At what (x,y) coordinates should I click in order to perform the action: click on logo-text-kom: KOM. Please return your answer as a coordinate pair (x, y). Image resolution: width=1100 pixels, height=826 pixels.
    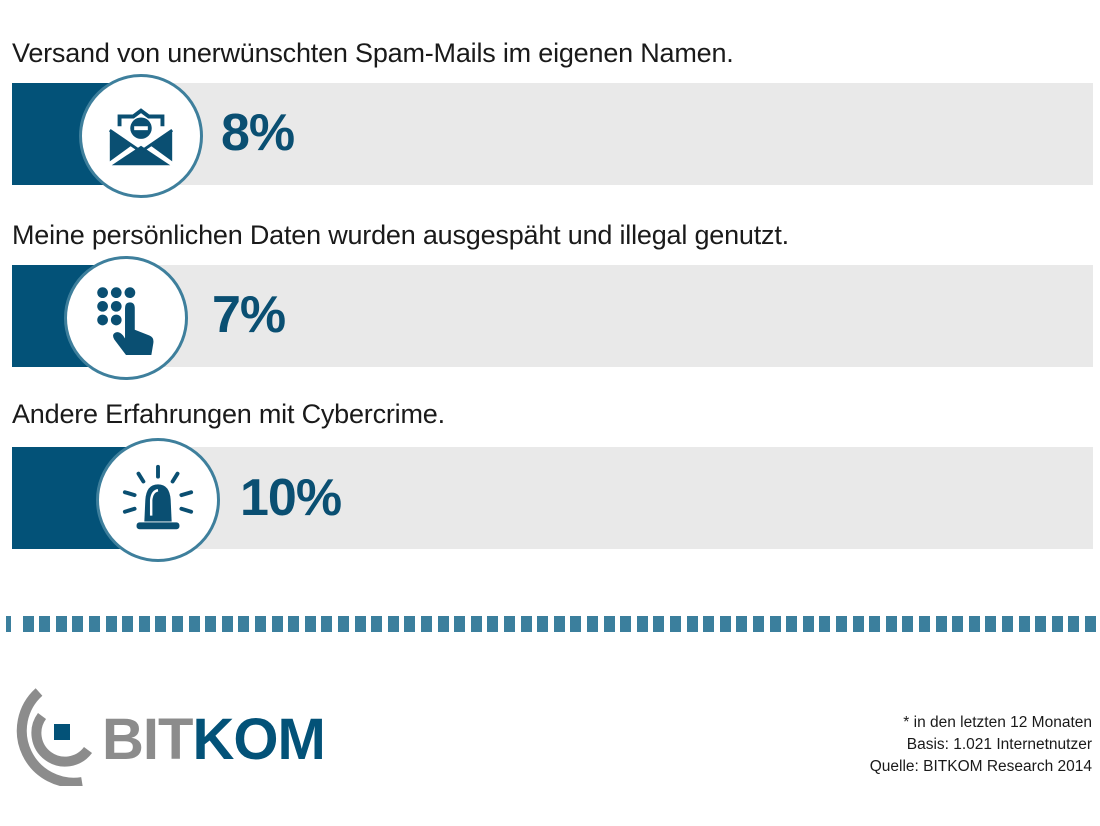
    Looking at the image, I should click on (258, 739).